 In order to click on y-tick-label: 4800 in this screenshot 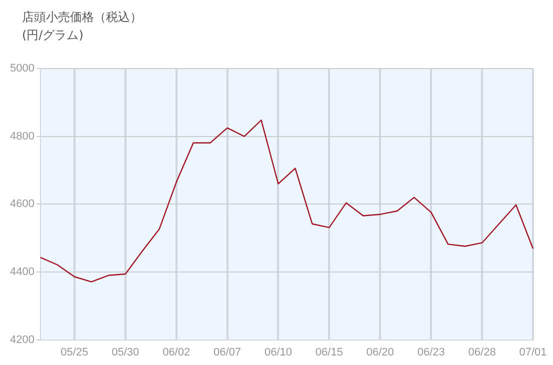, I will do `click(22, 136)`.